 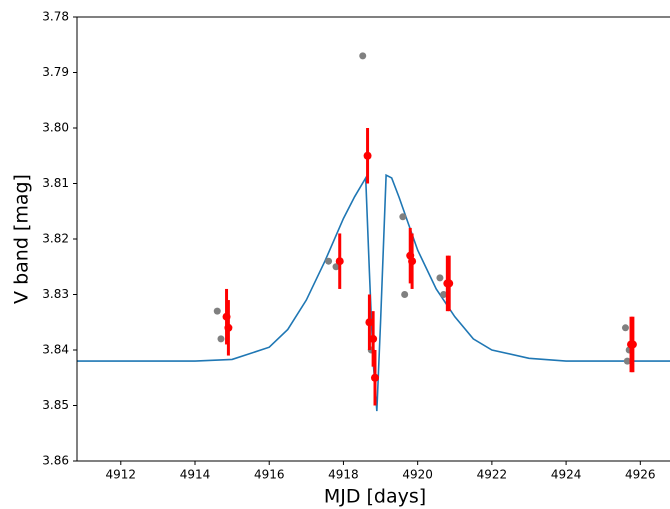 I want to click on x-tick-label: 4920, so click(x=417, y=475).